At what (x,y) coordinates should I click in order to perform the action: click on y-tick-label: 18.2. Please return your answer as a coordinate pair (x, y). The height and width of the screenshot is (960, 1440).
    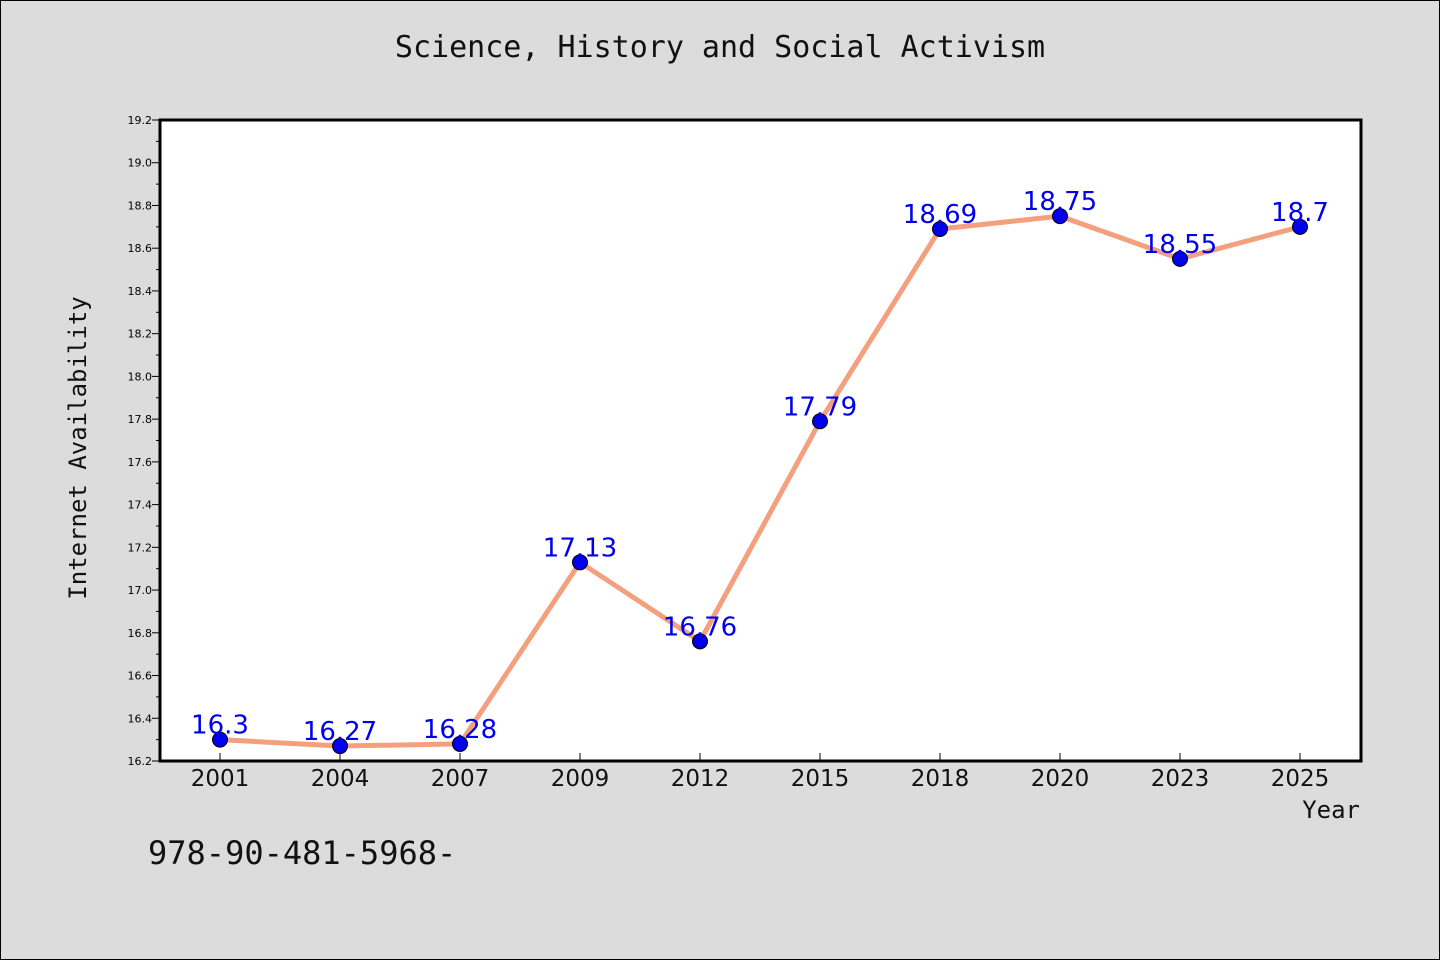
    Looking at the image, I should click on (140, 334).